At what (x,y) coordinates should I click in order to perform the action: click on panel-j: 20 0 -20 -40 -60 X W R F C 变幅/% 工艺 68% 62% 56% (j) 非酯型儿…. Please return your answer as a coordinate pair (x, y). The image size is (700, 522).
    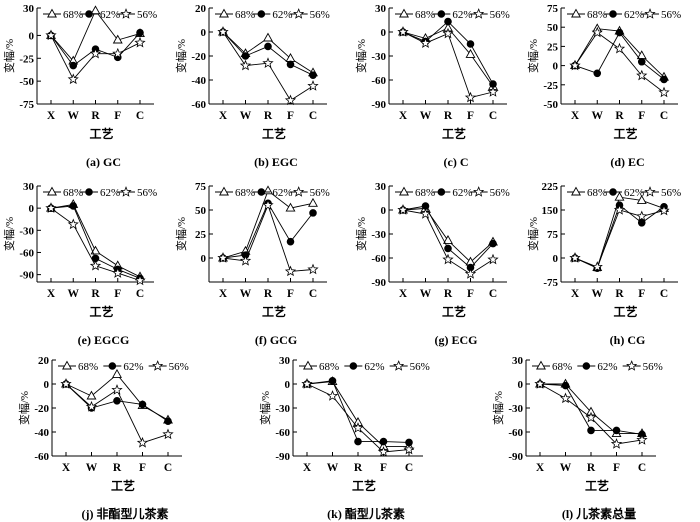
    Looking at the image, I should click on (103, 438).